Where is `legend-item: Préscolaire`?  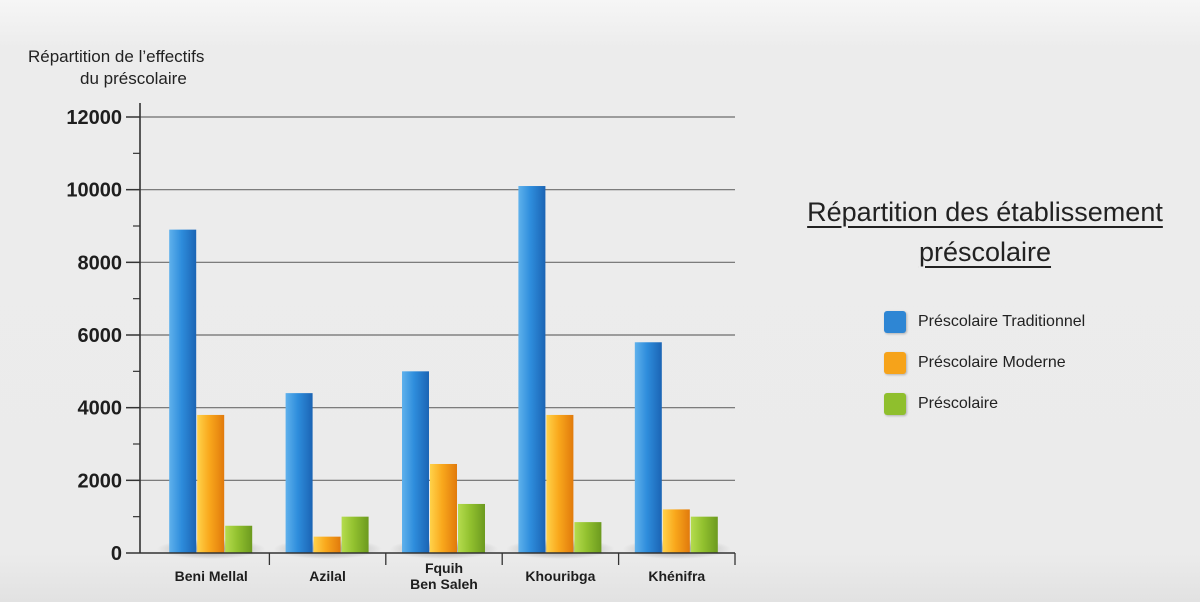 legend-item: Préscolaire is located at coordinates (984, 404).